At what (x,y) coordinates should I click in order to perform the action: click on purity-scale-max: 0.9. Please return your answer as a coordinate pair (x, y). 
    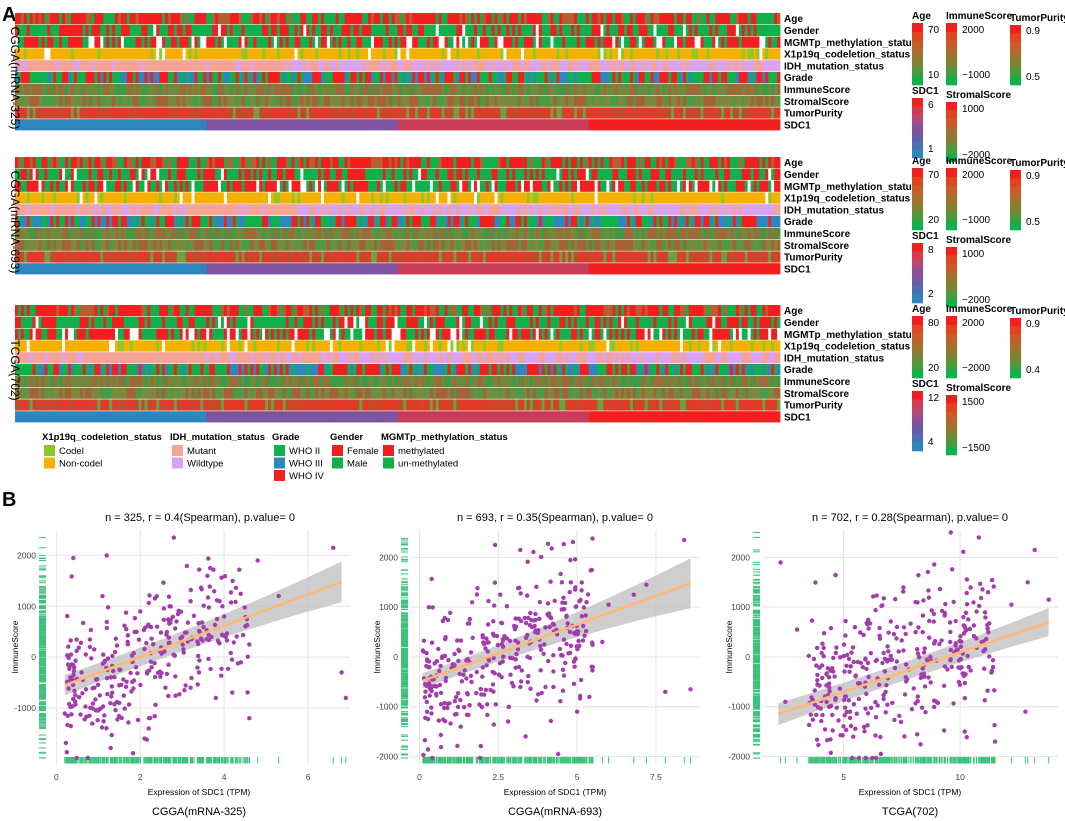
    Looking at the image, I should click on (1033, 176).